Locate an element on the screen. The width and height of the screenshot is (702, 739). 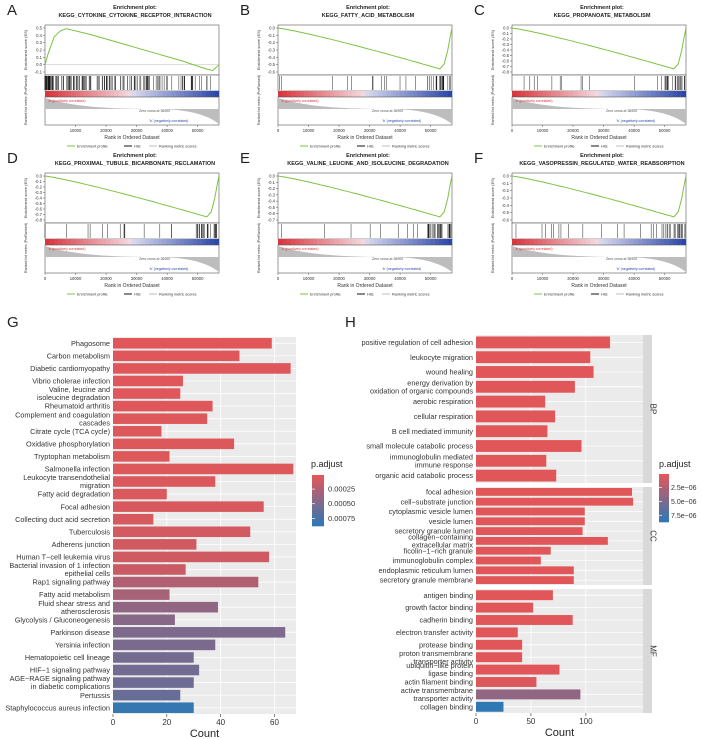
x-axis-label: Count is located at coordinates (559, 733).